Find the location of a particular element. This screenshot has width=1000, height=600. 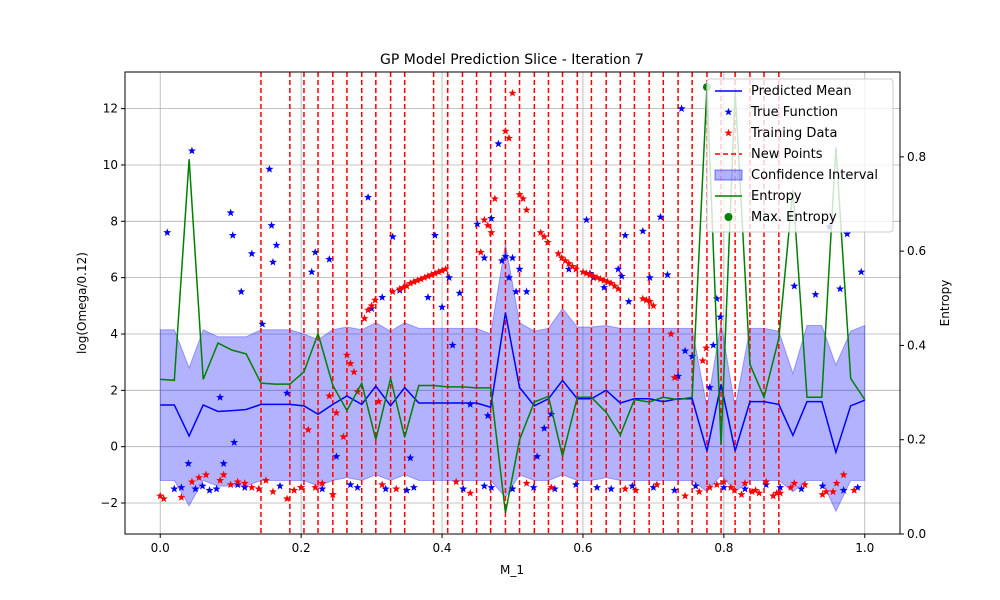

x-tick-label: 0.6 is located at coordinates (582, 548).